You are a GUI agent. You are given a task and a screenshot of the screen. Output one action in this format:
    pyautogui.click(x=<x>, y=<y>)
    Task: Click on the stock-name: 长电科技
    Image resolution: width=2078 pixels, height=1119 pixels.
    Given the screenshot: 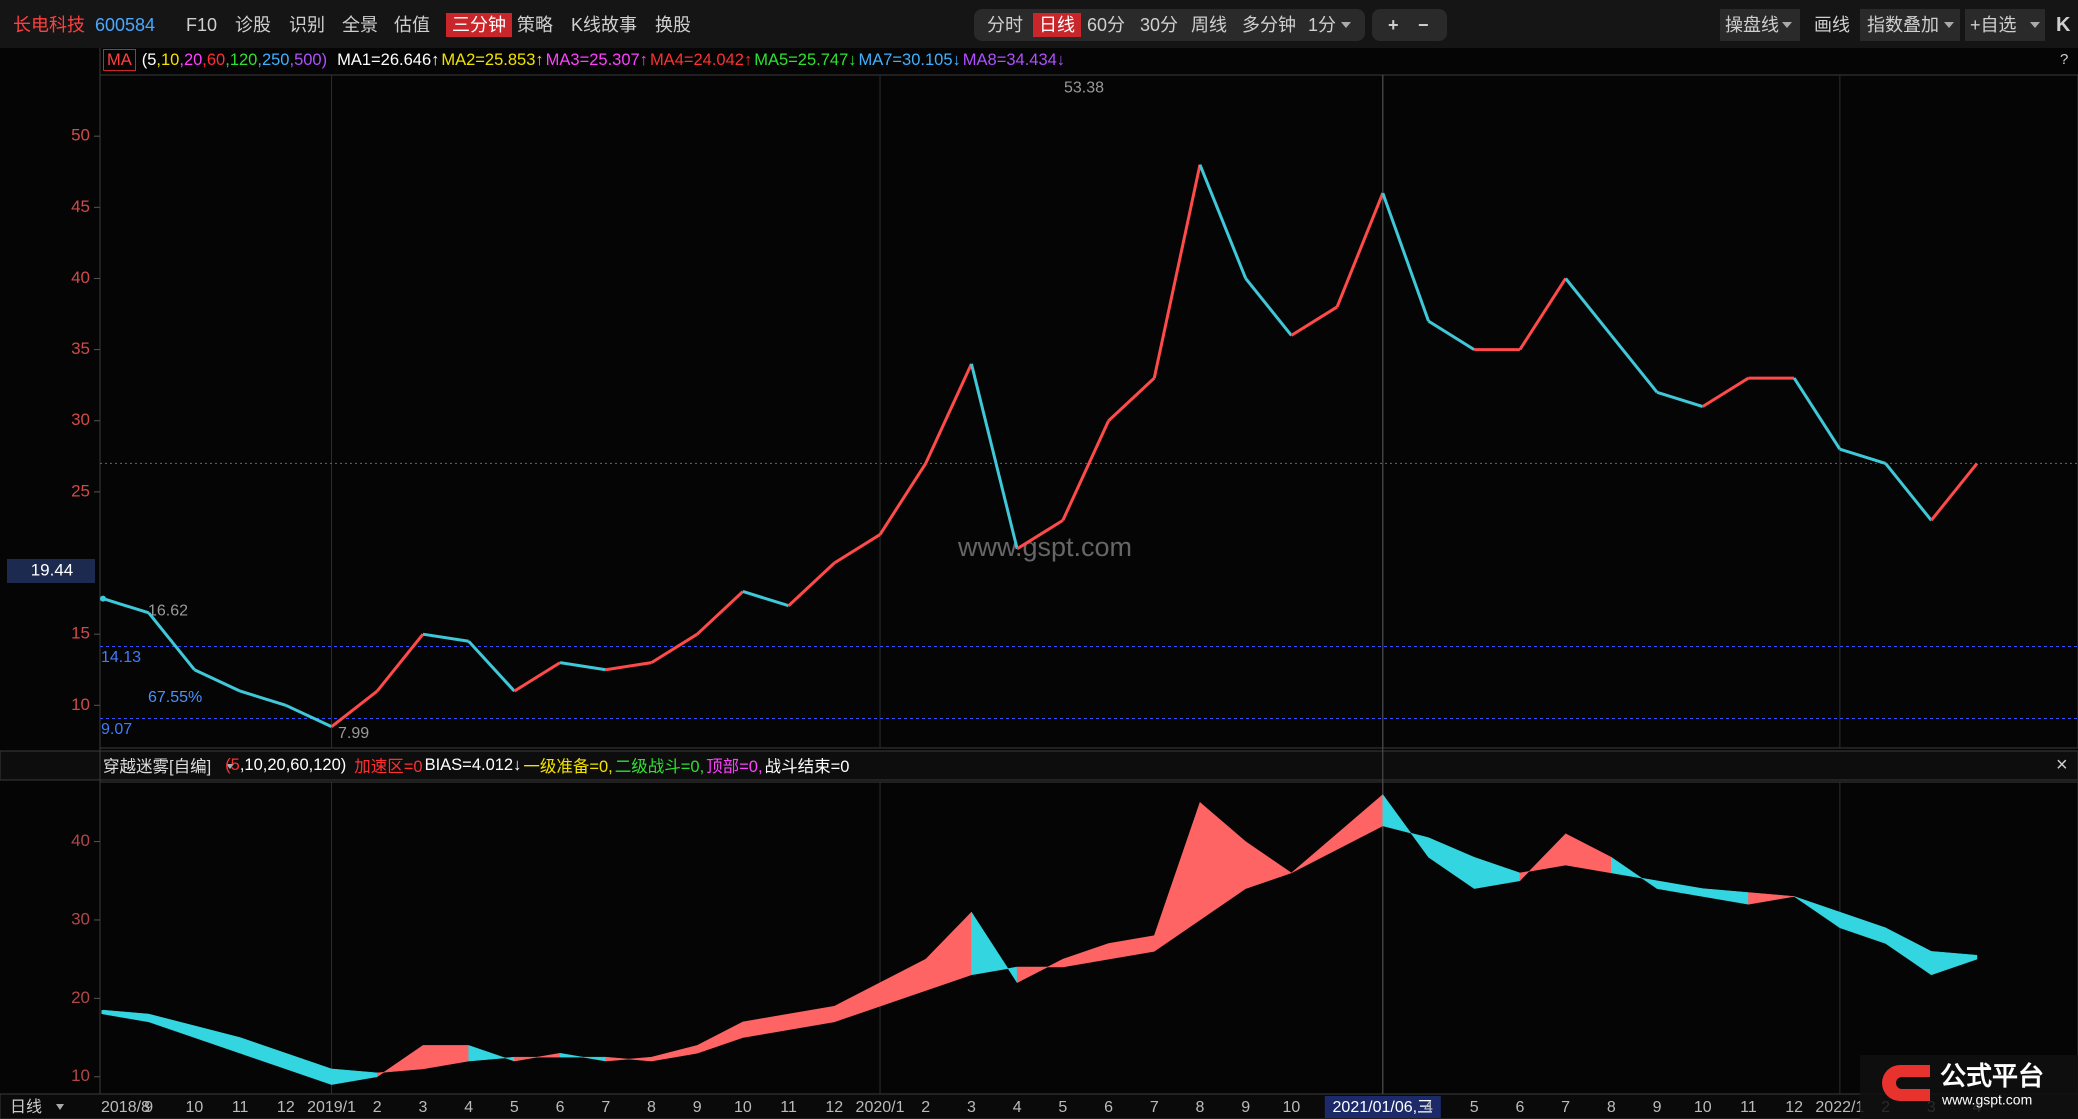 What is the action you would take?
    pyautogui.click(x=49, y=25)
    